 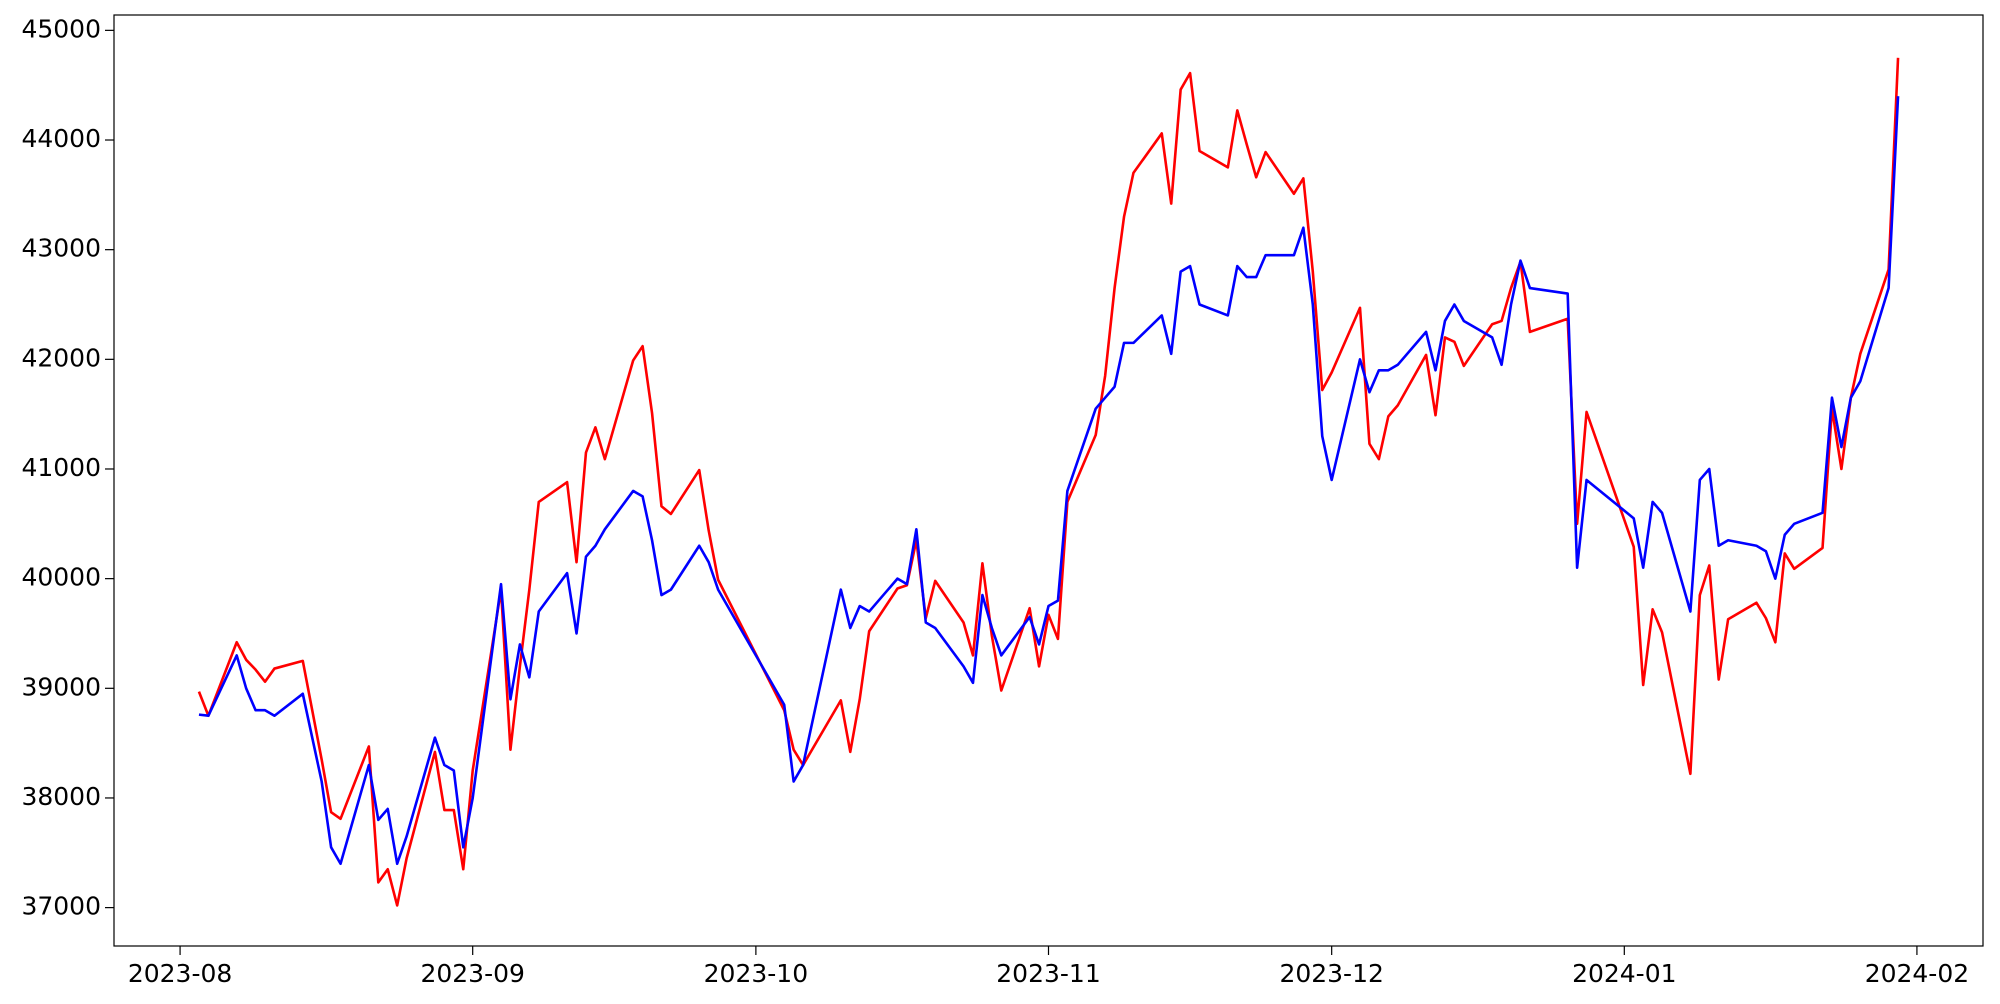 I want to click on x-tick-label: 2023-08, so click(x=180, y=973).